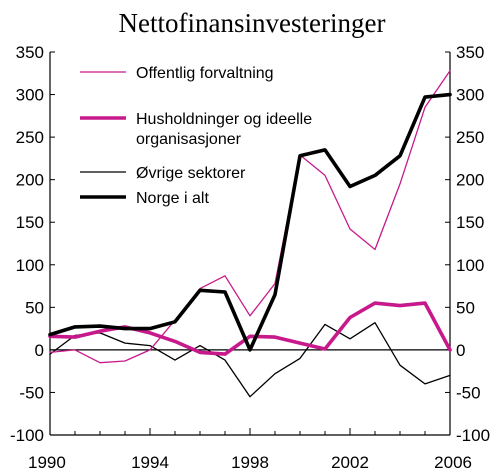 The image size is (500, 476). I want to click on y-tick-label-left: -100, so click(27, 435).